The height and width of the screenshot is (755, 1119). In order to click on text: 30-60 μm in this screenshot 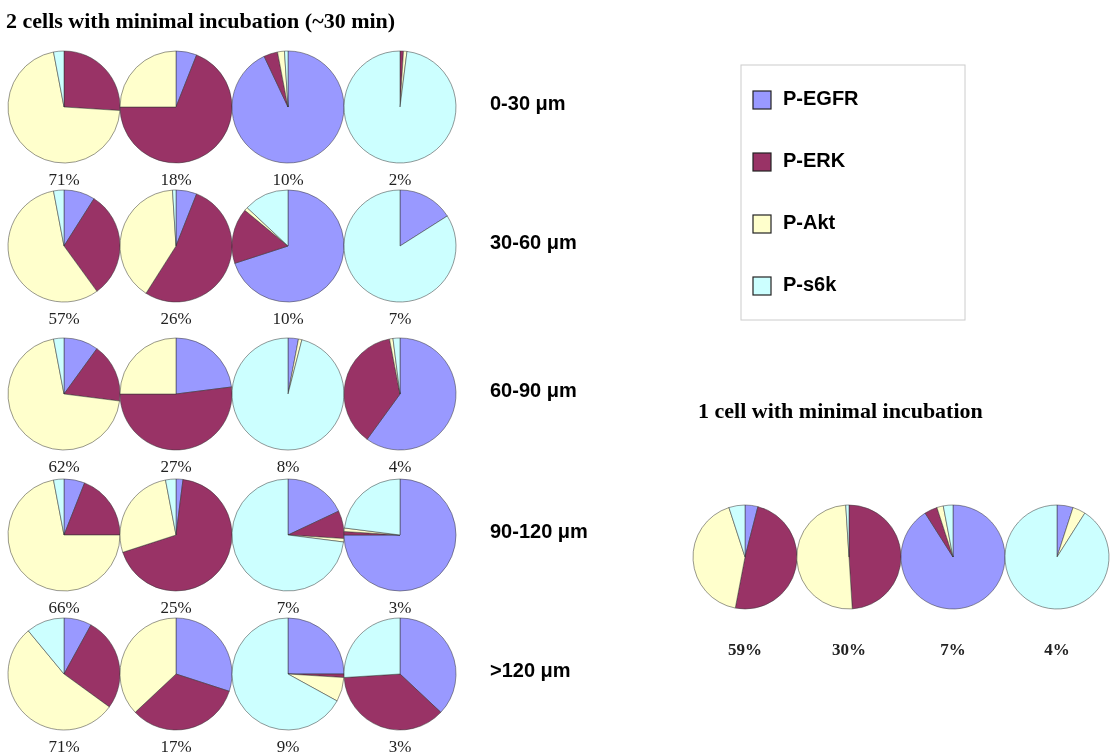, I will do `click(533, 242)`.